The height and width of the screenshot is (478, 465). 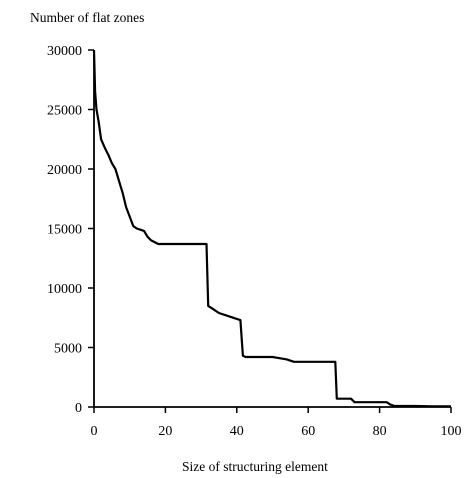 What do you see at coordinates (68, 349) in the screenshot?
I see `y-tick-label: 5000` at bounding box center [68, 349].